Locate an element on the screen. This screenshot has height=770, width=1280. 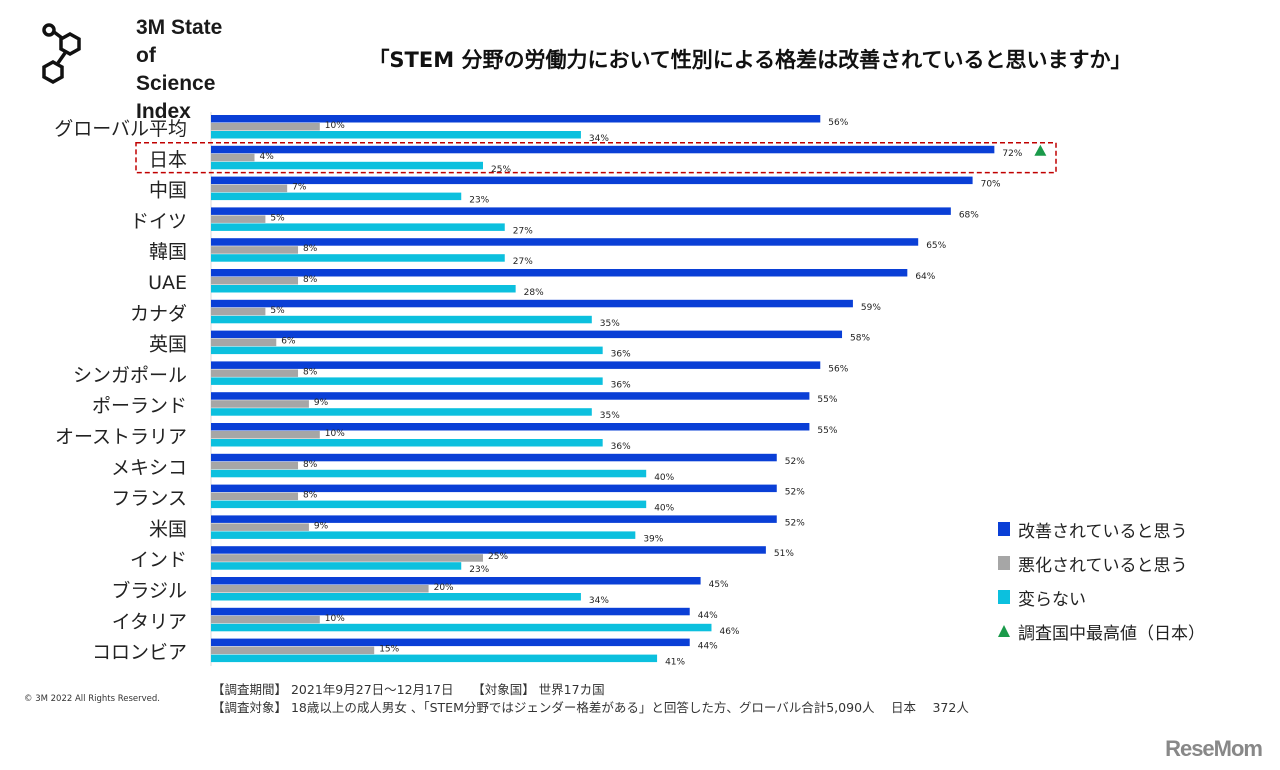
data-label: 65% is located at coordinates (936, 246).